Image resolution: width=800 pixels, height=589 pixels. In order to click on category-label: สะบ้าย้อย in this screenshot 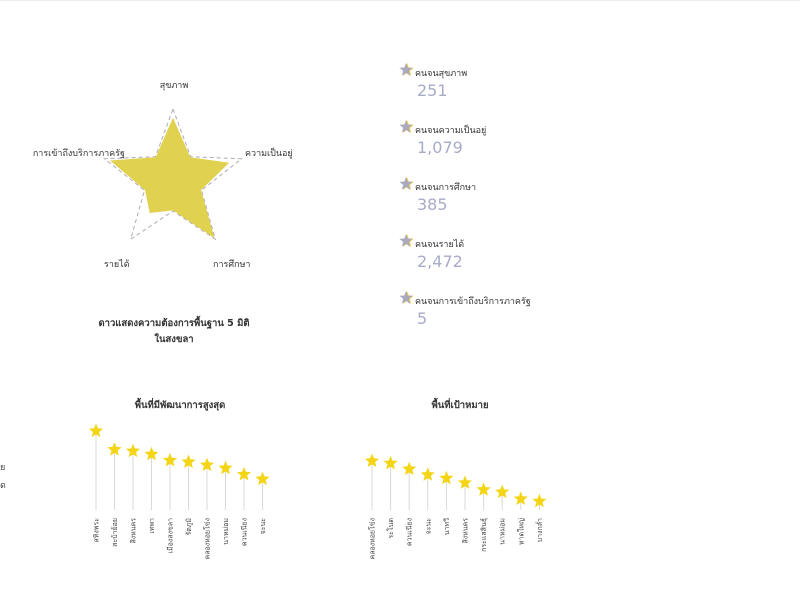, I will do `click(115, 532)`.